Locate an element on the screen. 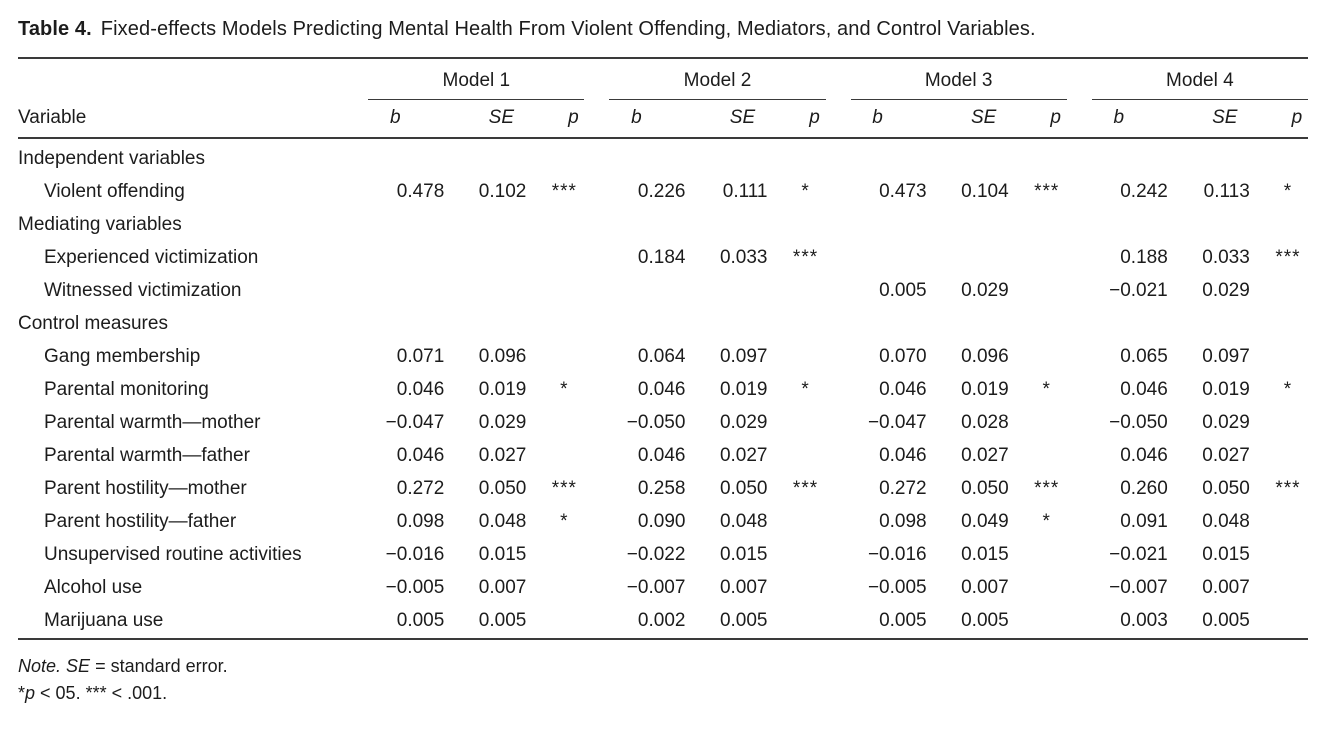  se-value: 0.049 is located at coordinates (985, 521).